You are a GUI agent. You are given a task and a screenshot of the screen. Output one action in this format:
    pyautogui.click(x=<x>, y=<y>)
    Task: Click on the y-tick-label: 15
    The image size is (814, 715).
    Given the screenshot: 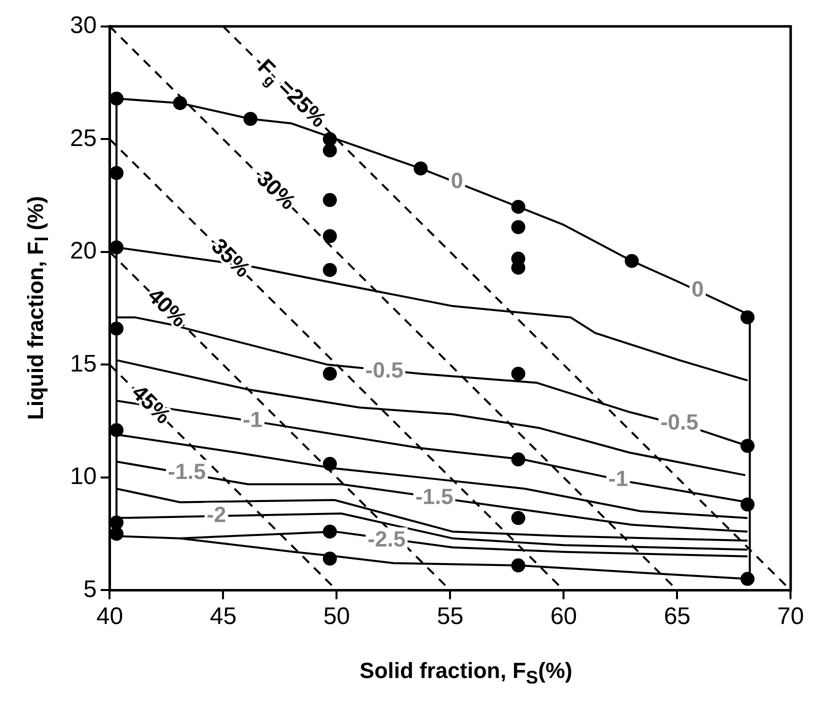 What is the action you would take?
    pyautogui.click(x=83, y=364)
    